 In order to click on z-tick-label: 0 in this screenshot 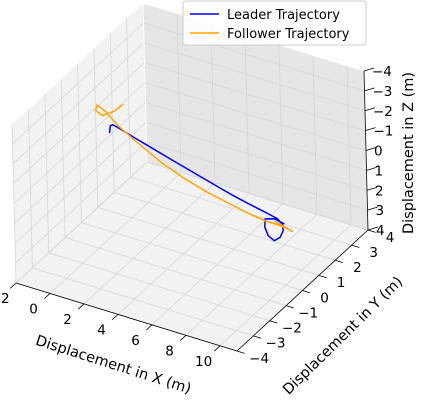, I will do `click(378, 152)`.